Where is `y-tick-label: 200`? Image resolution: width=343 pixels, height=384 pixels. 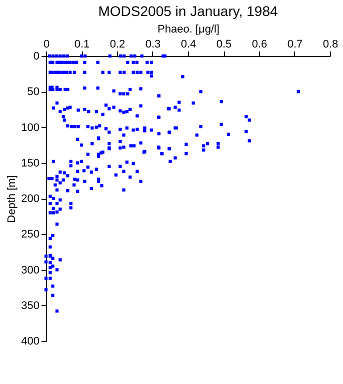 y-tick-label: 200 is located at coordinates (30, 199).